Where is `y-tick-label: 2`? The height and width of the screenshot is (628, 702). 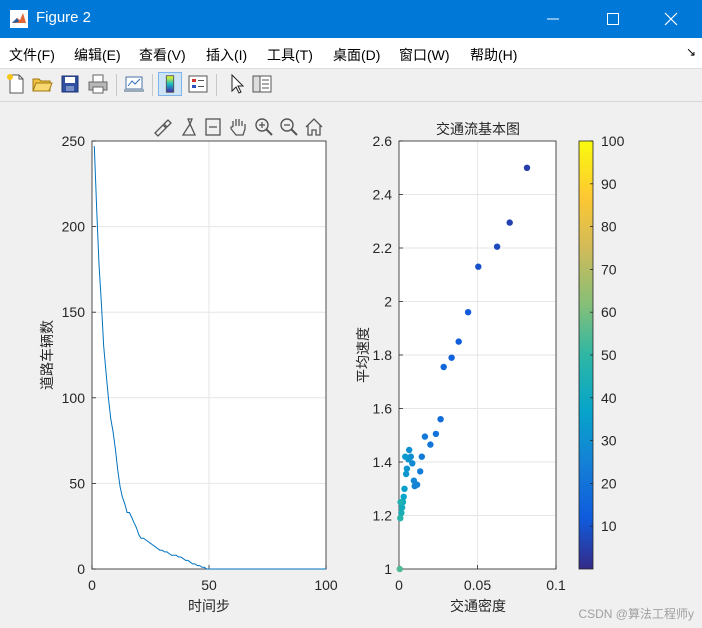
y-tick-label: 2 is located at coordinates (388, 302).